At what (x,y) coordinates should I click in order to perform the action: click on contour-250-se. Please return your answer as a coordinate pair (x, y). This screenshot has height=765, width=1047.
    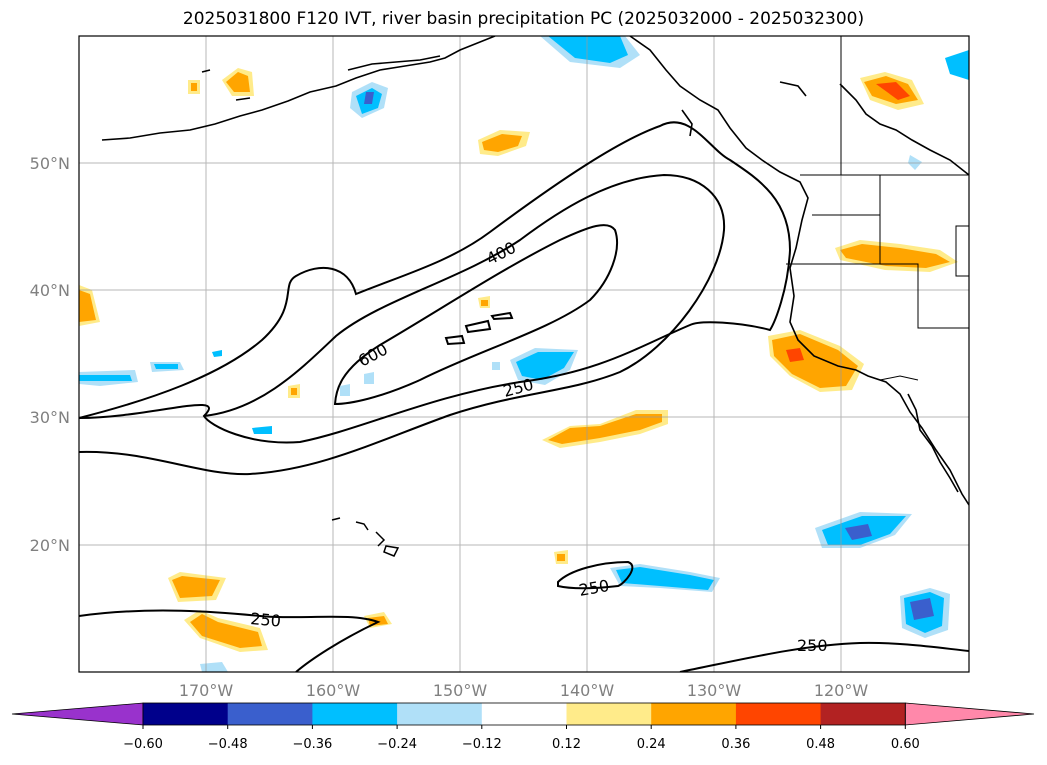
    Looking at the image, I should click on (824, 656).